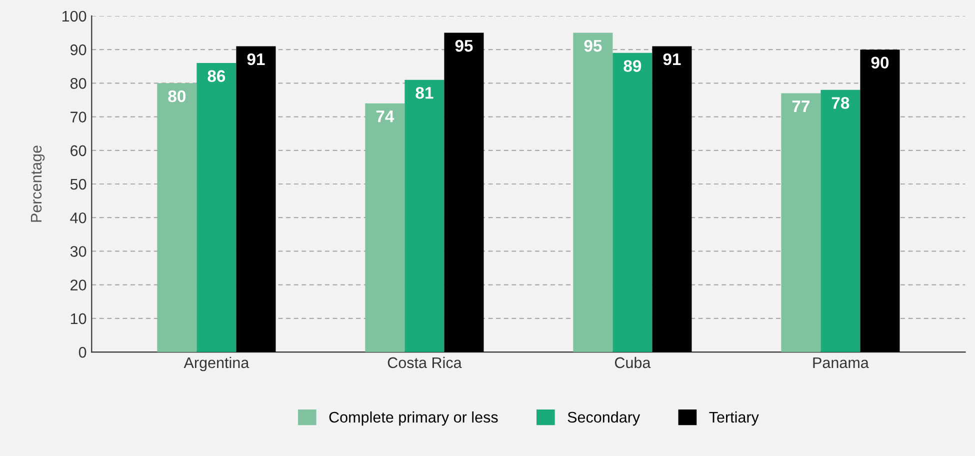 The width and height of the screenshot is (975, 456). I want to click on data-label: 80, so click(177, 96).